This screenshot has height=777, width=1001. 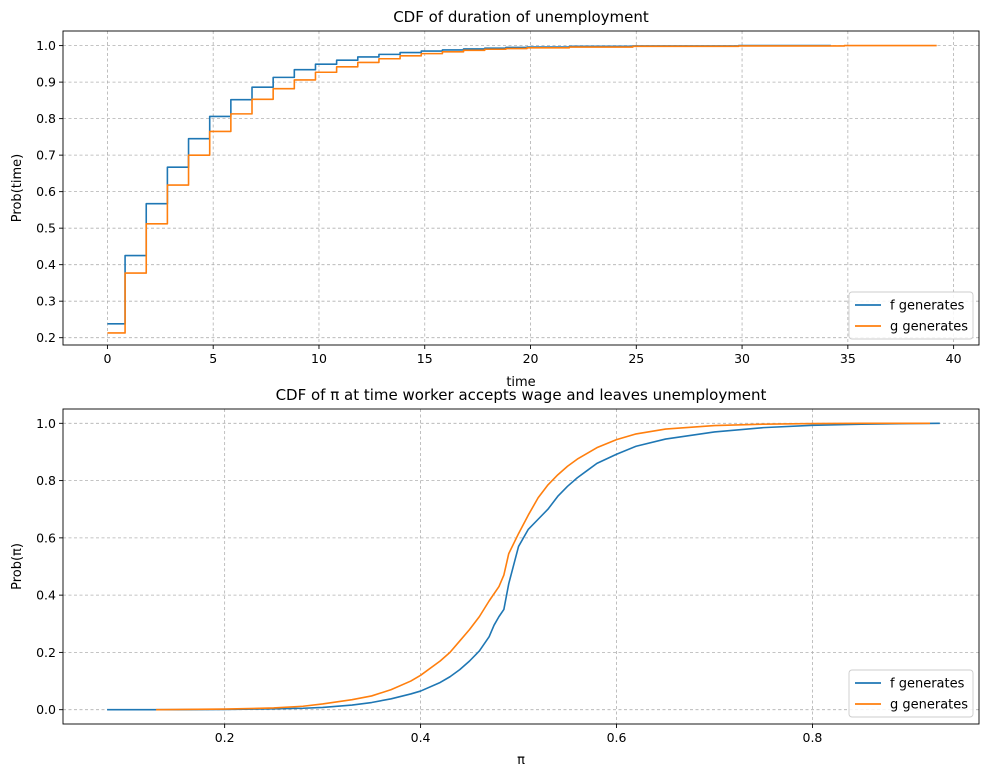 I want to click on y-tick-label: 0.9, so click(x=46, y=82).